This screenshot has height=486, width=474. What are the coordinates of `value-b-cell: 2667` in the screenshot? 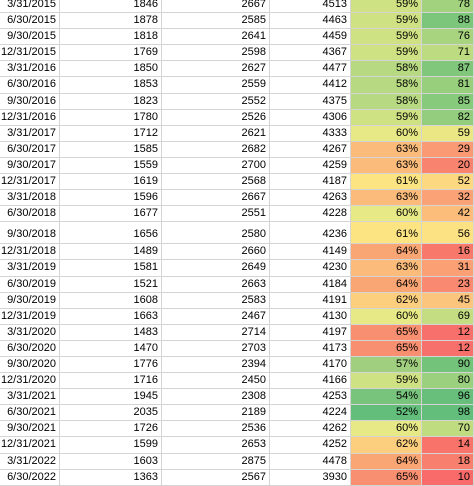 It's located at (216, 6).